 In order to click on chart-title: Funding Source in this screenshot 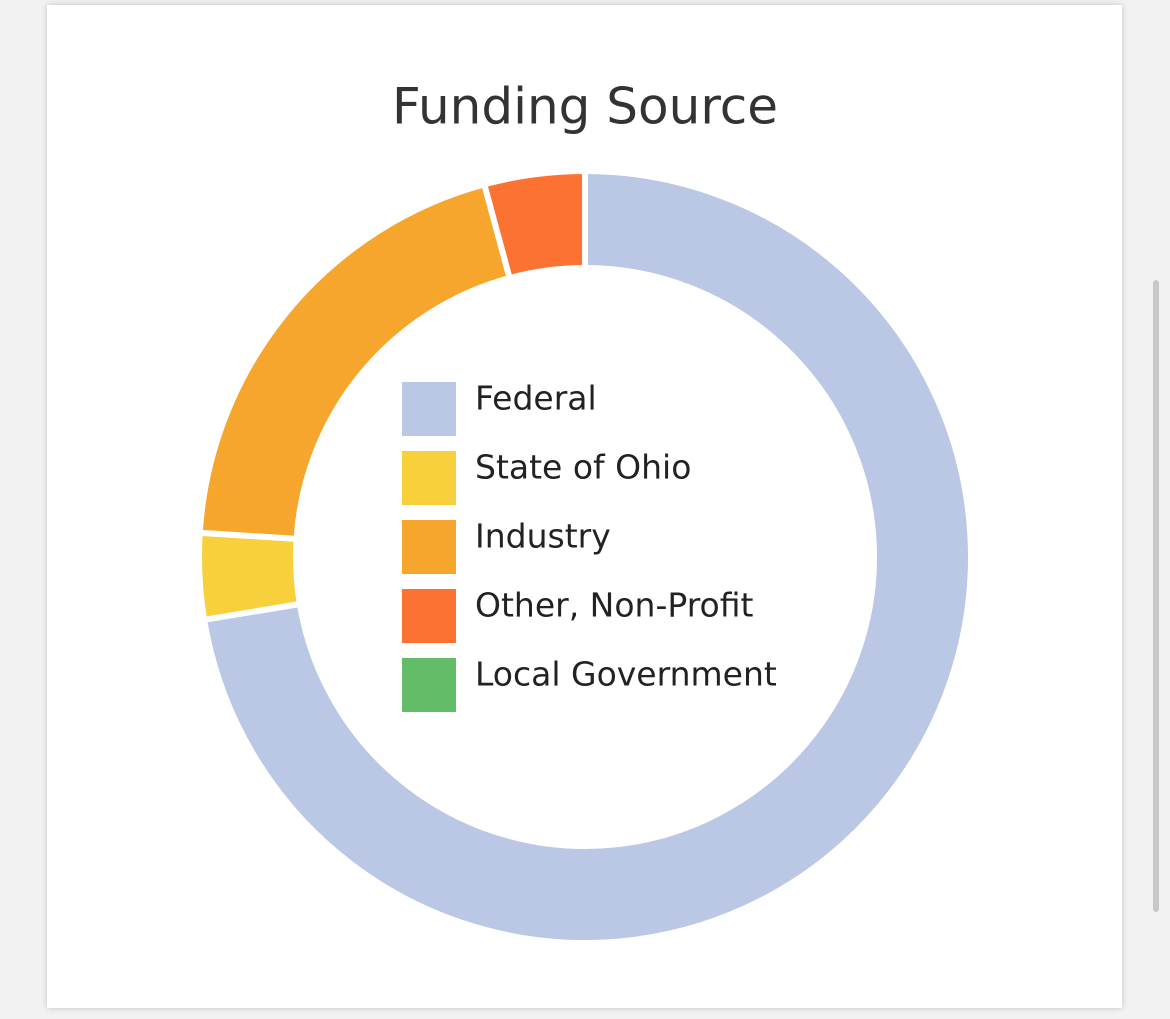, I will do `click(585, 107)`.